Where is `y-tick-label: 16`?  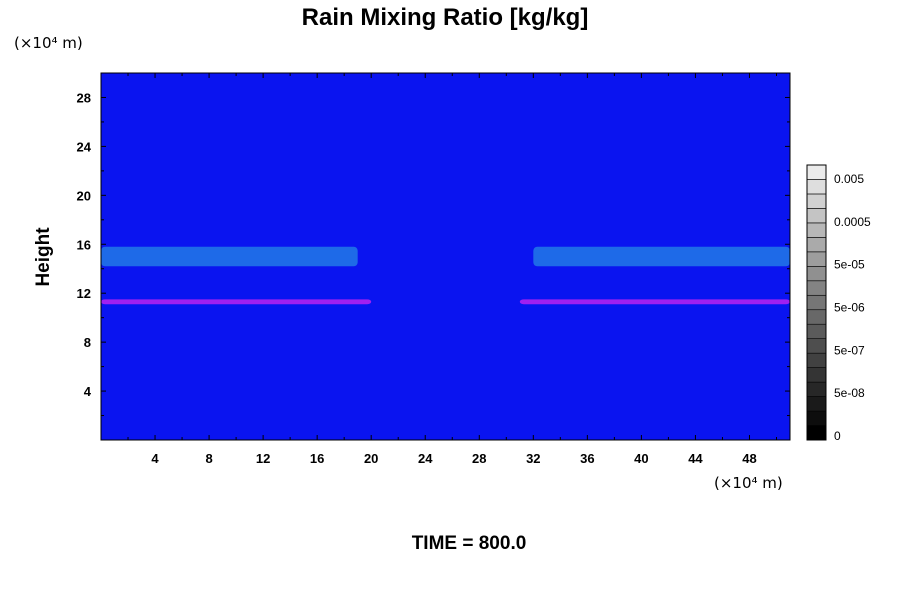 y-tick-label: 16 is located at coordinates (84, 244).